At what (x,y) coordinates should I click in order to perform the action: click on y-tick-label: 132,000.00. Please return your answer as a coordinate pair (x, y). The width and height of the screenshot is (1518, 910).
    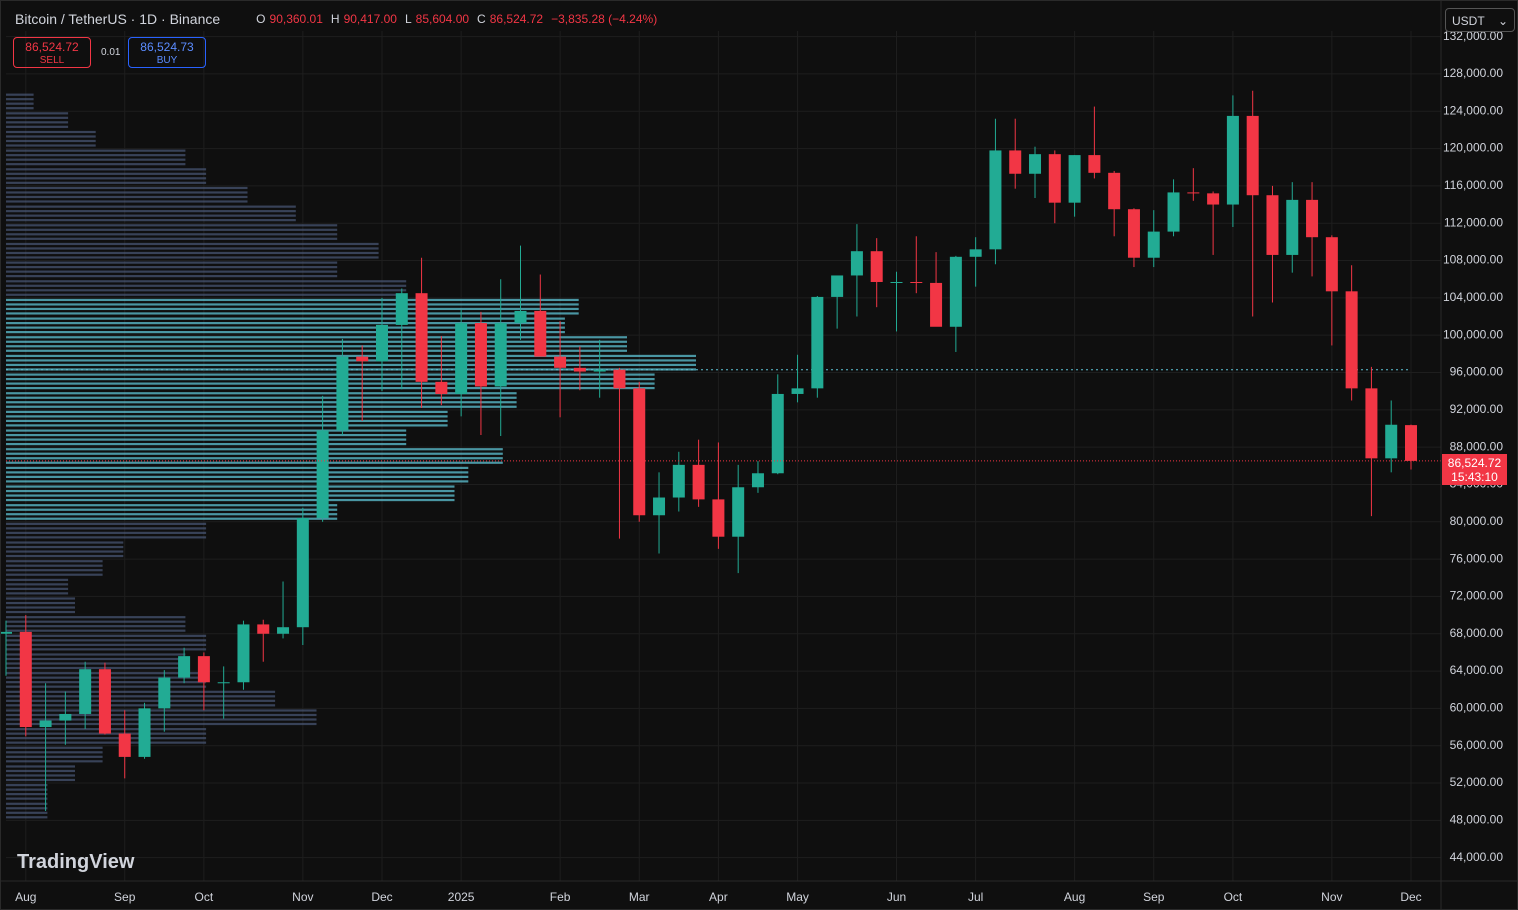
    Looking at the image, I should click on (1473, 36).